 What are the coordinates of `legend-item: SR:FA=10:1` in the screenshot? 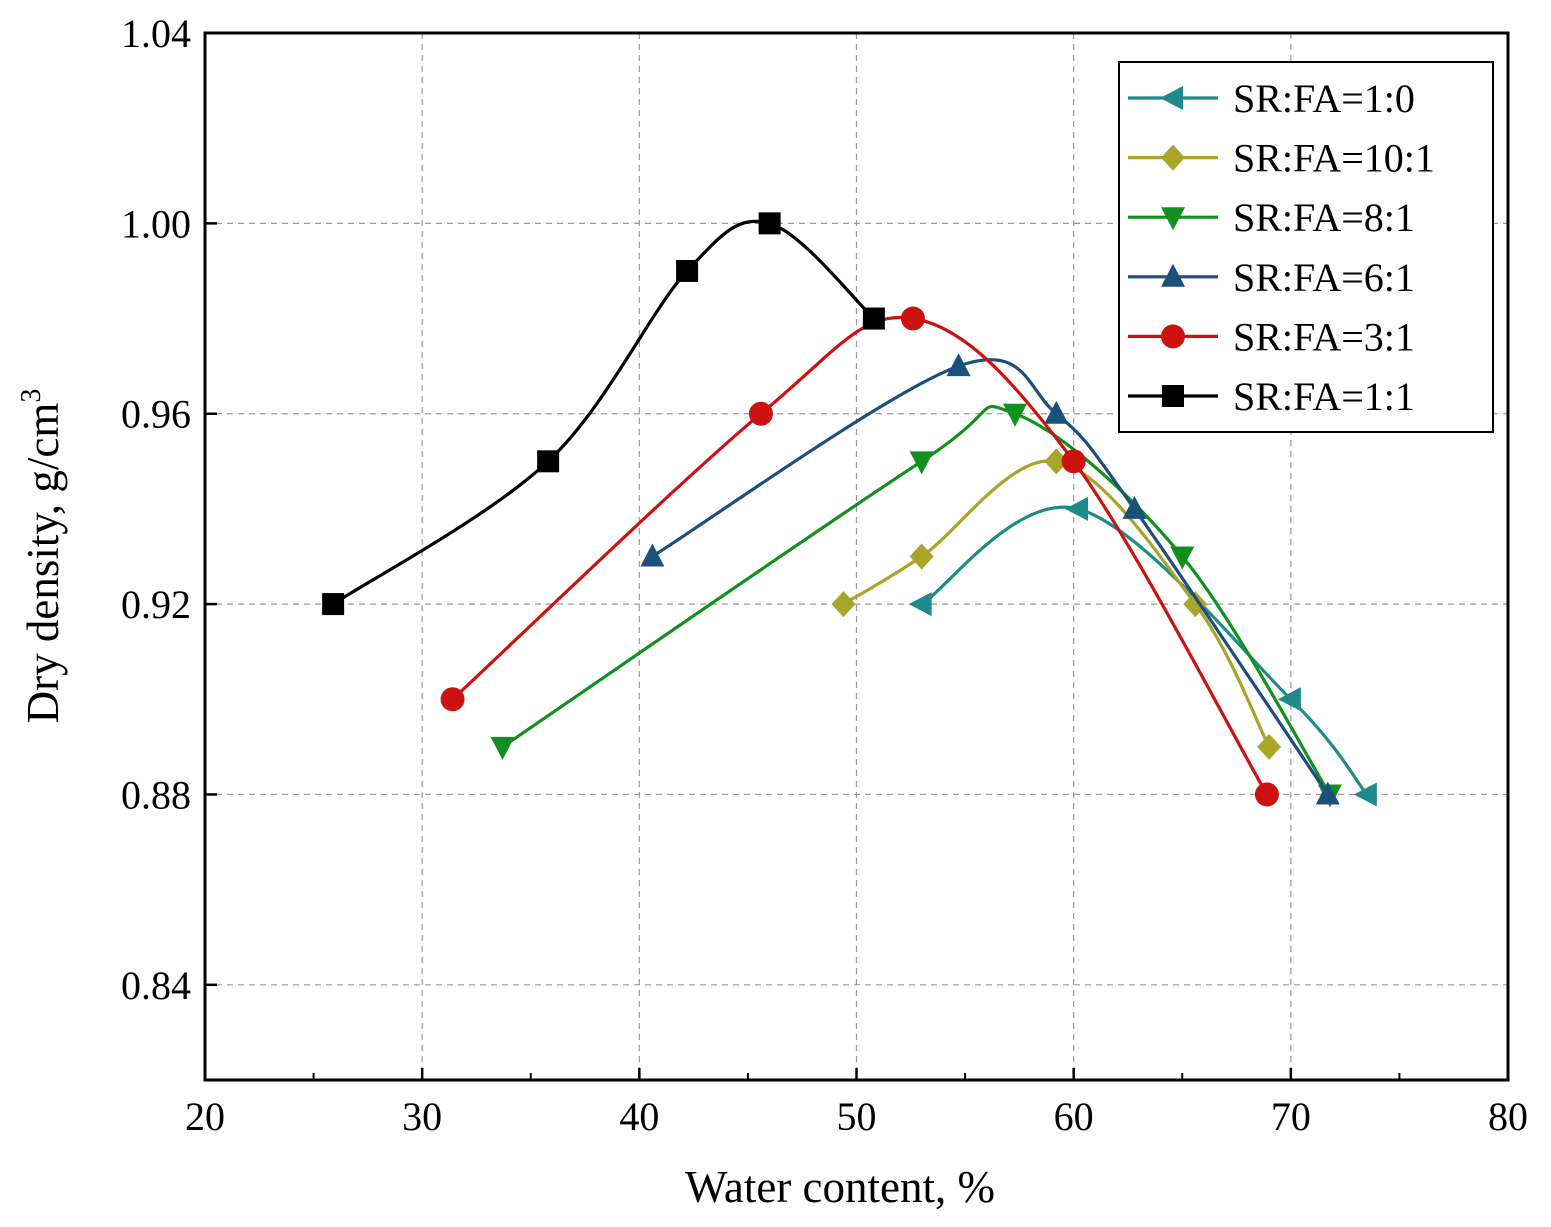 It's located at (1281, 158).